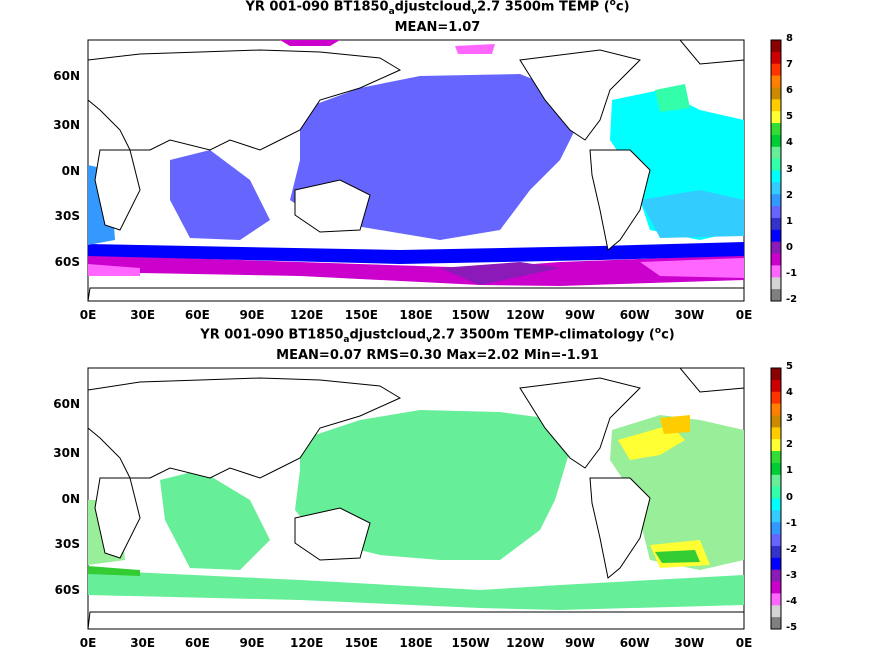 The image size is (875, 656). What do you see at coordinates (66, 453) in the screenshot?
I see `chart2-ytick: 30N` at bounding box center [66, 453].